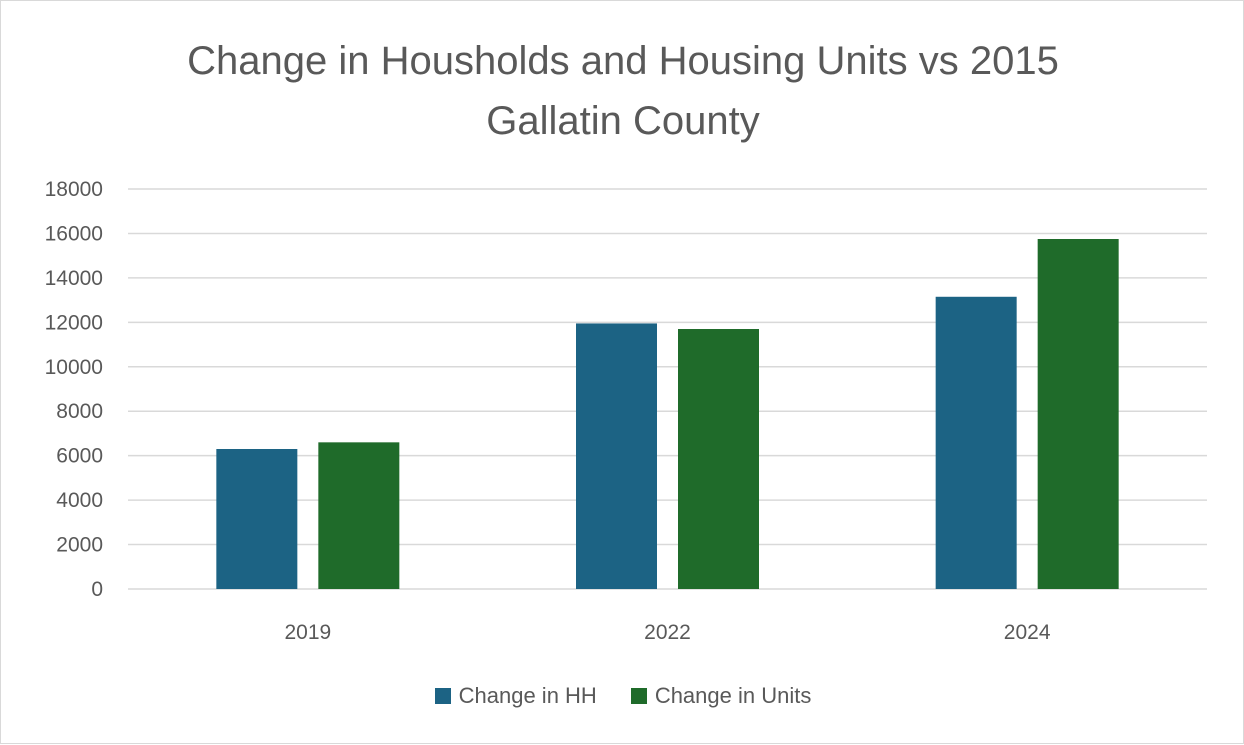 The height and width of the screenshot is (745, 1244). What do you see at coordinates (442, 696) in the screenshot?
I see `legend-swatch-hh` at bounding box center [442, 696].